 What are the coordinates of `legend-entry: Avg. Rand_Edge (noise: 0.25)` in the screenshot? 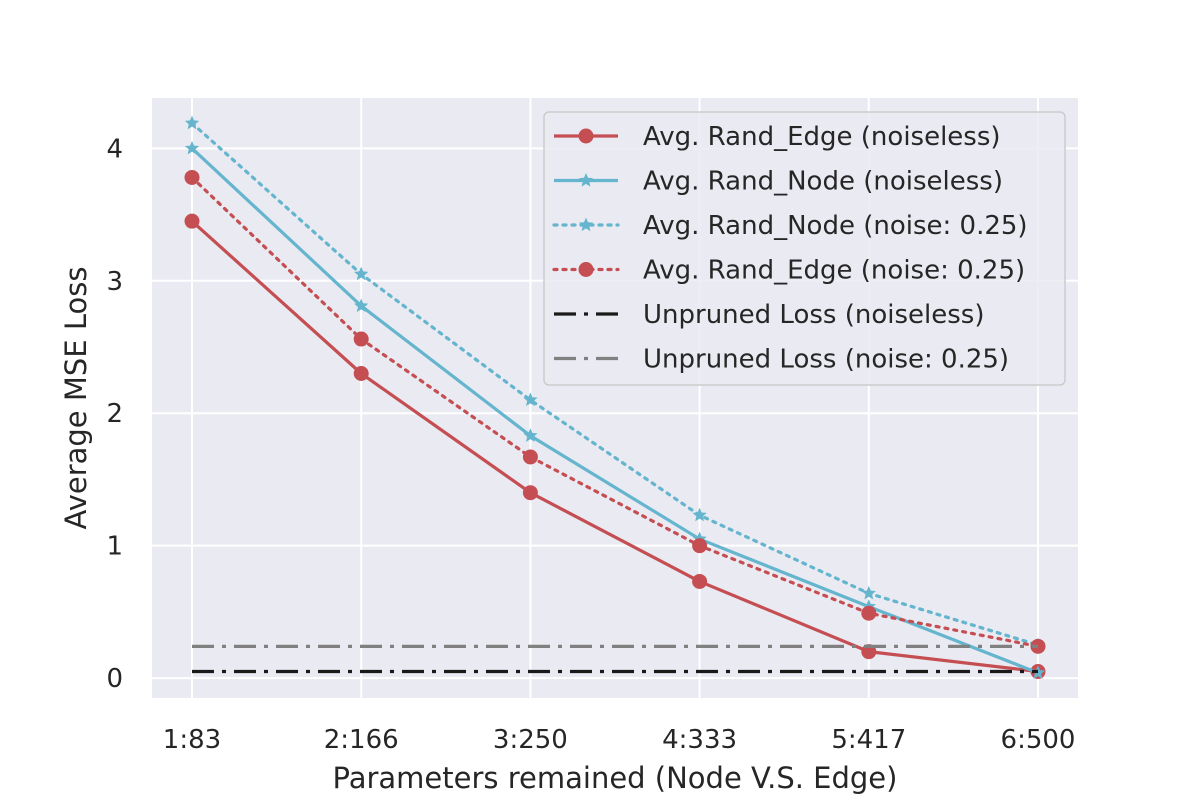 It's located at (788, 271).